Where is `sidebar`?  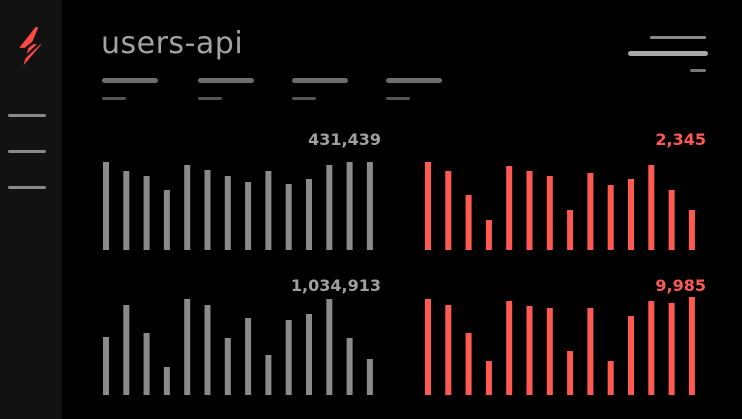 sidebar is located at coordinates (31, 209).